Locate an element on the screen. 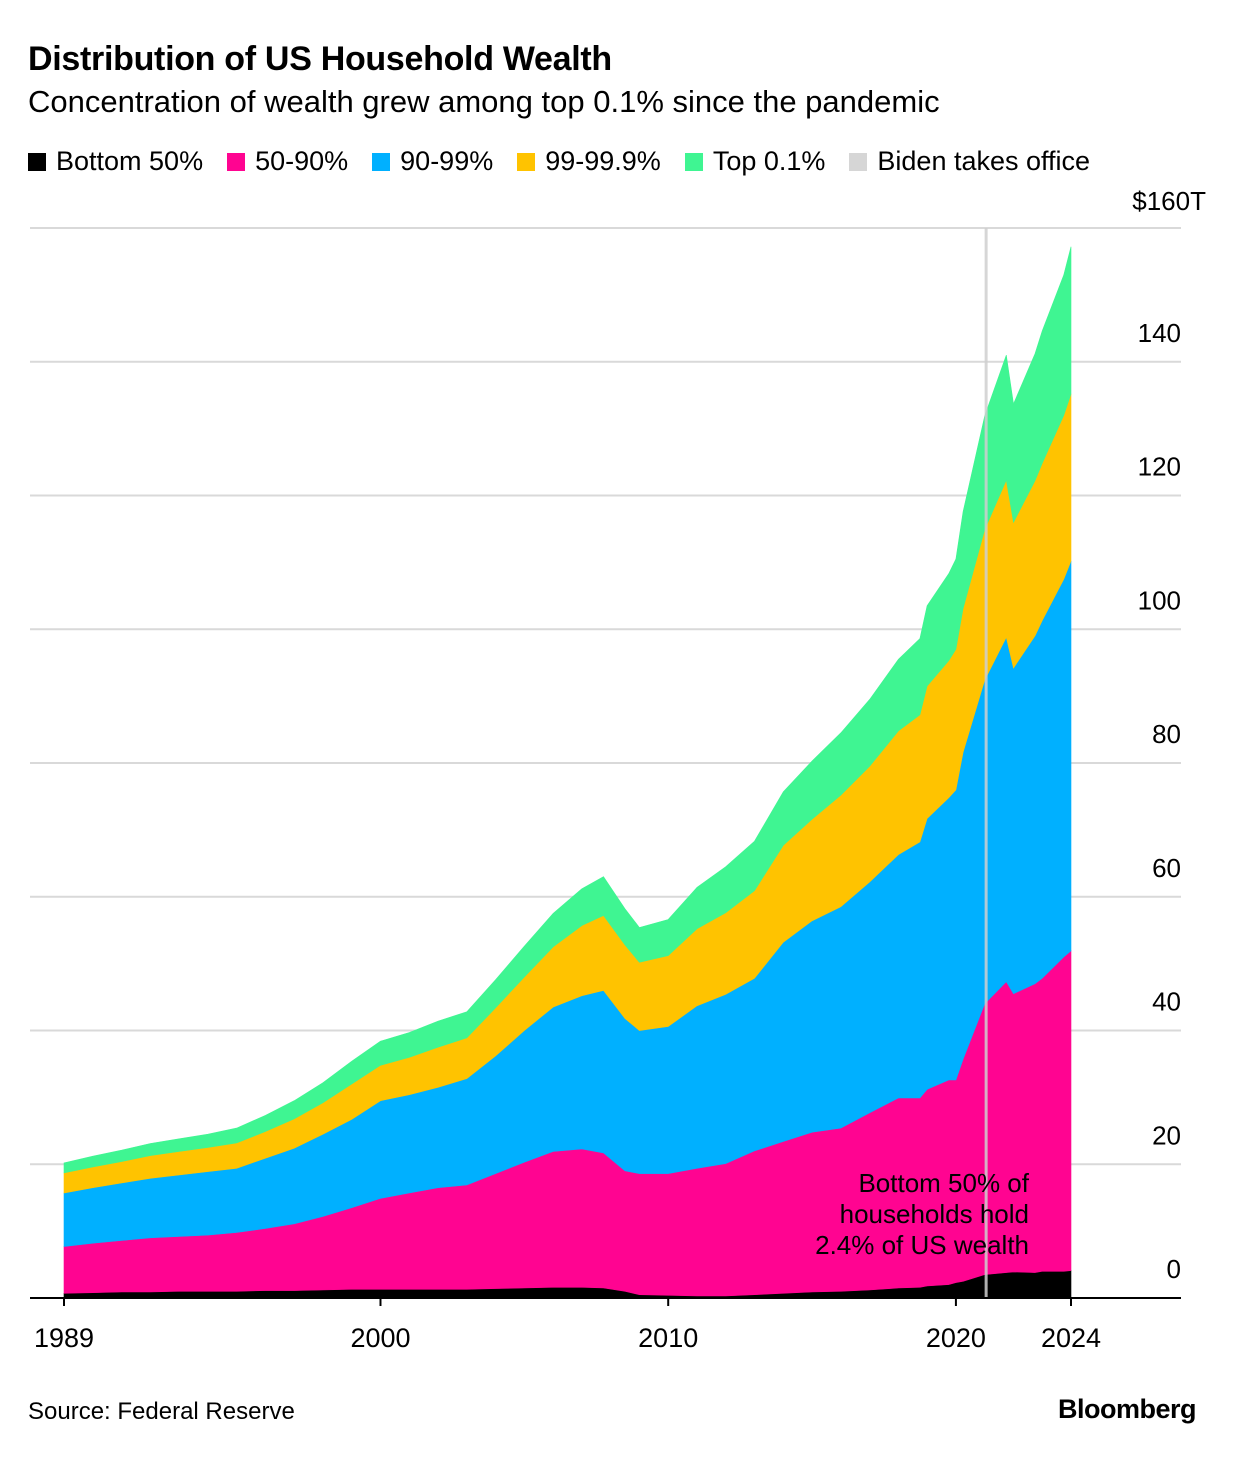 This screenshot has width=1234, height=1470. bloomberg-logo: Bloomberg is located at coordinates (1127, 1409).